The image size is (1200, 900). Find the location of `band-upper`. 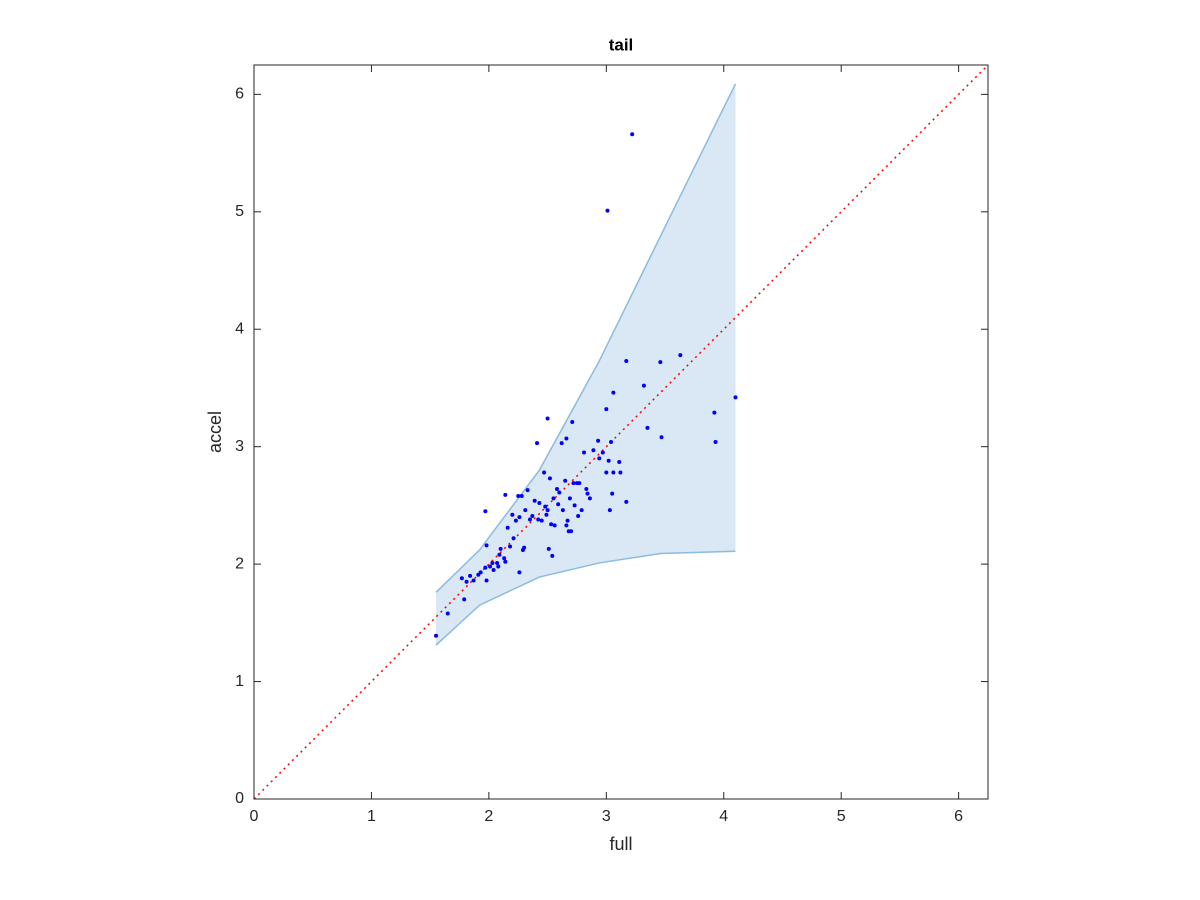

band-upper is located at coordinates (586, 338).